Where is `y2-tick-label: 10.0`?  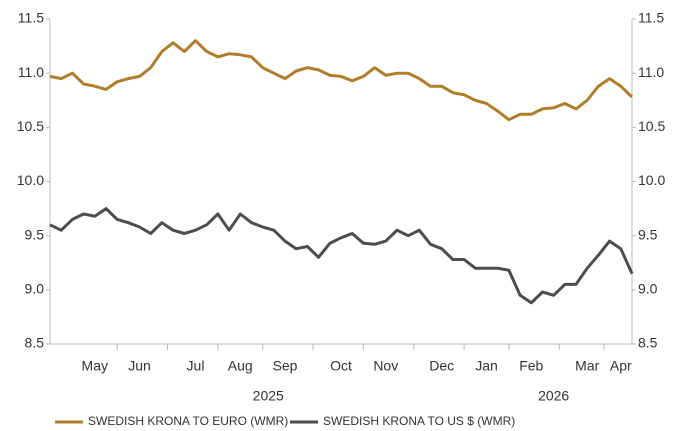
y2-tick-label: 10.0 is located at coordinates (651, 180).